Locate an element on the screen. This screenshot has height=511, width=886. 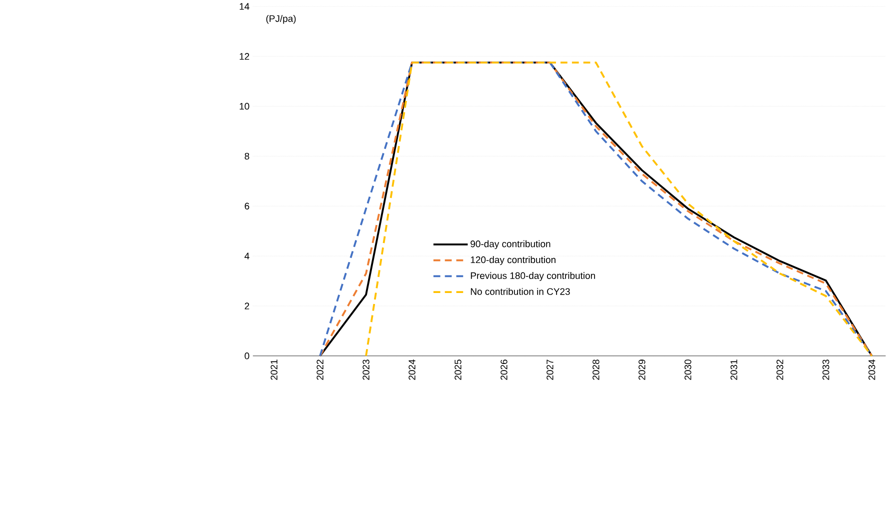
y-tick-label: 10 is located at coordinates (245, 106).